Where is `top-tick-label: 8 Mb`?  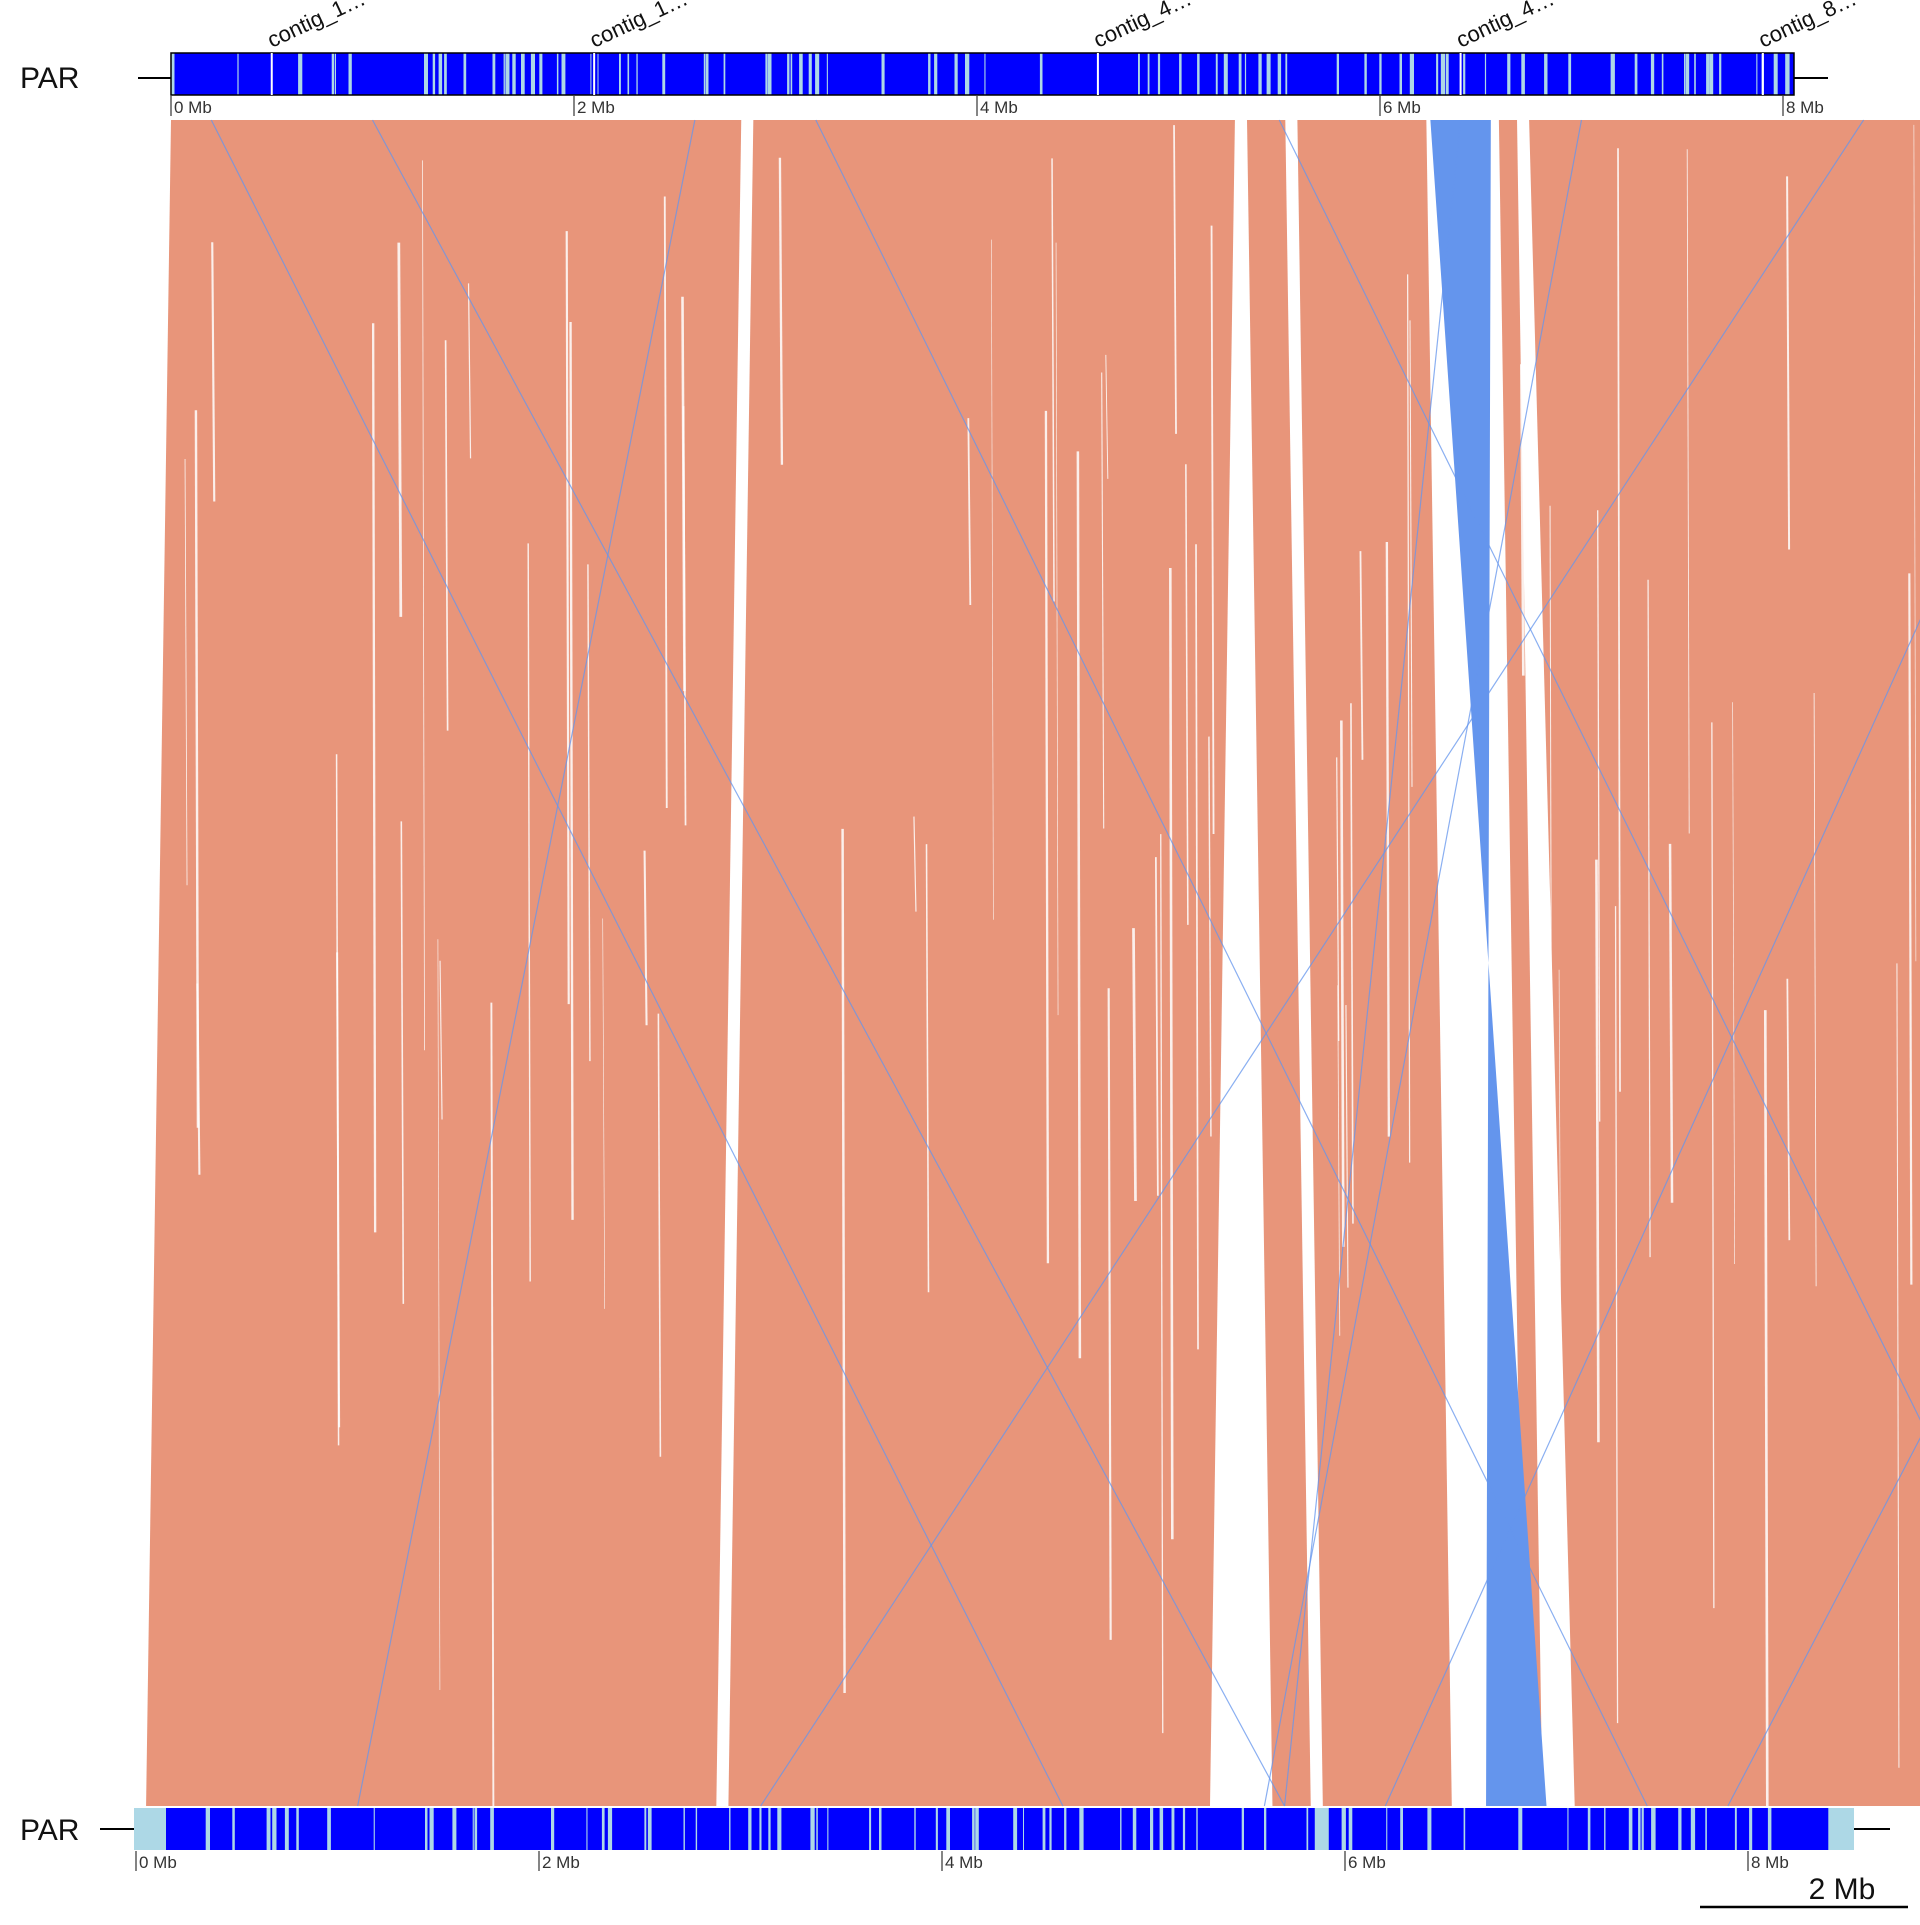 top-tick-label: 8 Mb is located at coordinates (1805, 107).